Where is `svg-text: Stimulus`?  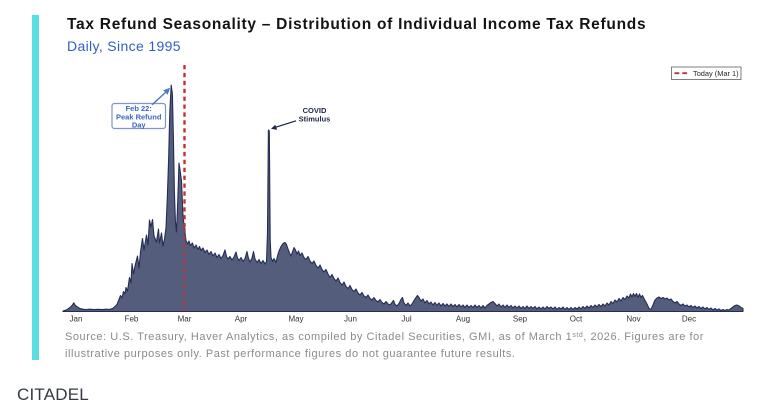 svg-text: Stimulus is located at coordinates (315, 118).